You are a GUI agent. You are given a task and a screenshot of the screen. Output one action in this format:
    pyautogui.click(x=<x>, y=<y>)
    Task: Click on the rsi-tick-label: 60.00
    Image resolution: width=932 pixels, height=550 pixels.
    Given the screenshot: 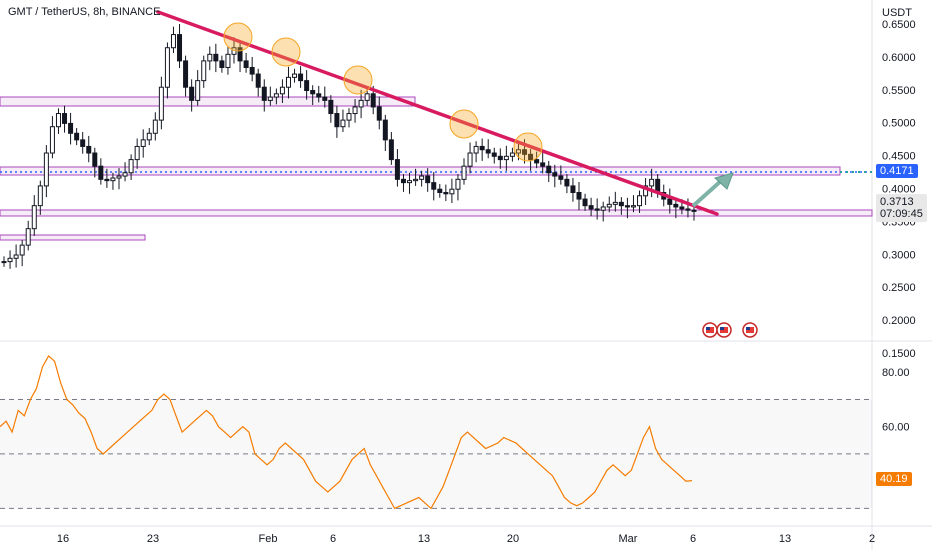 What is the action you would take?
    pyautogui.click(x=896, y=428)
    